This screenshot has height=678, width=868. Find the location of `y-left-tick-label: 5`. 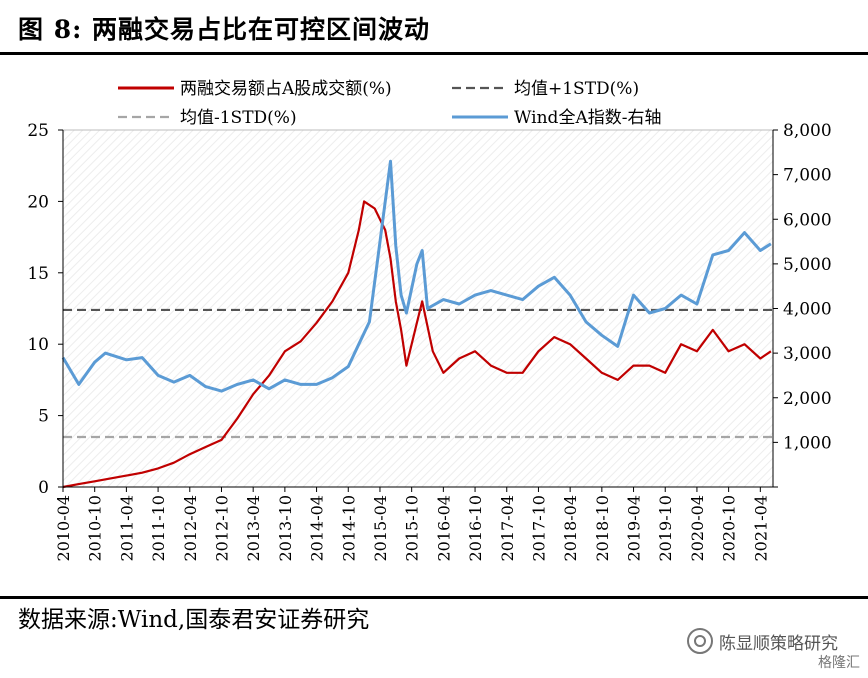

y-left-tick-label: 5 is located at coordinates (43, 417).